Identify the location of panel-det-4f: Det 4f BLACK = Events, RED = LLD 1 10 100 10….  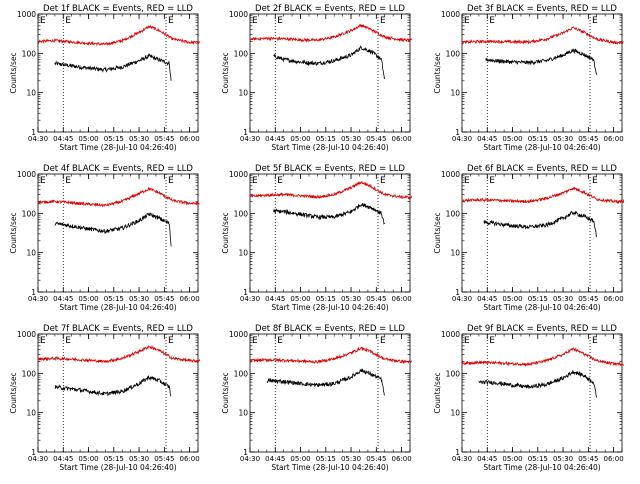
(104, 238).